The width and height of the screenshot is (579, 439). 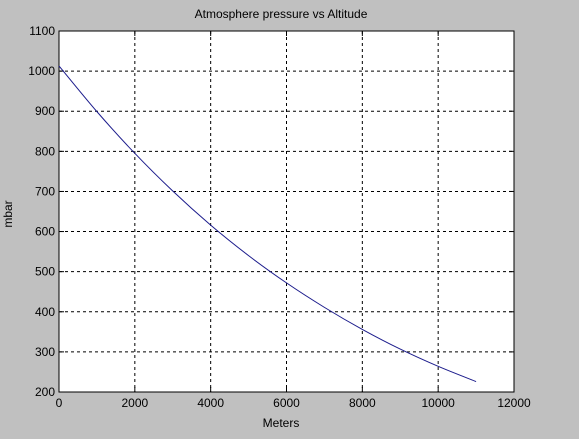 What do you see at coordinates (42, 31) in the screenshot?
I see `y-tick-label: 1100` at bounding box center [42, 31].